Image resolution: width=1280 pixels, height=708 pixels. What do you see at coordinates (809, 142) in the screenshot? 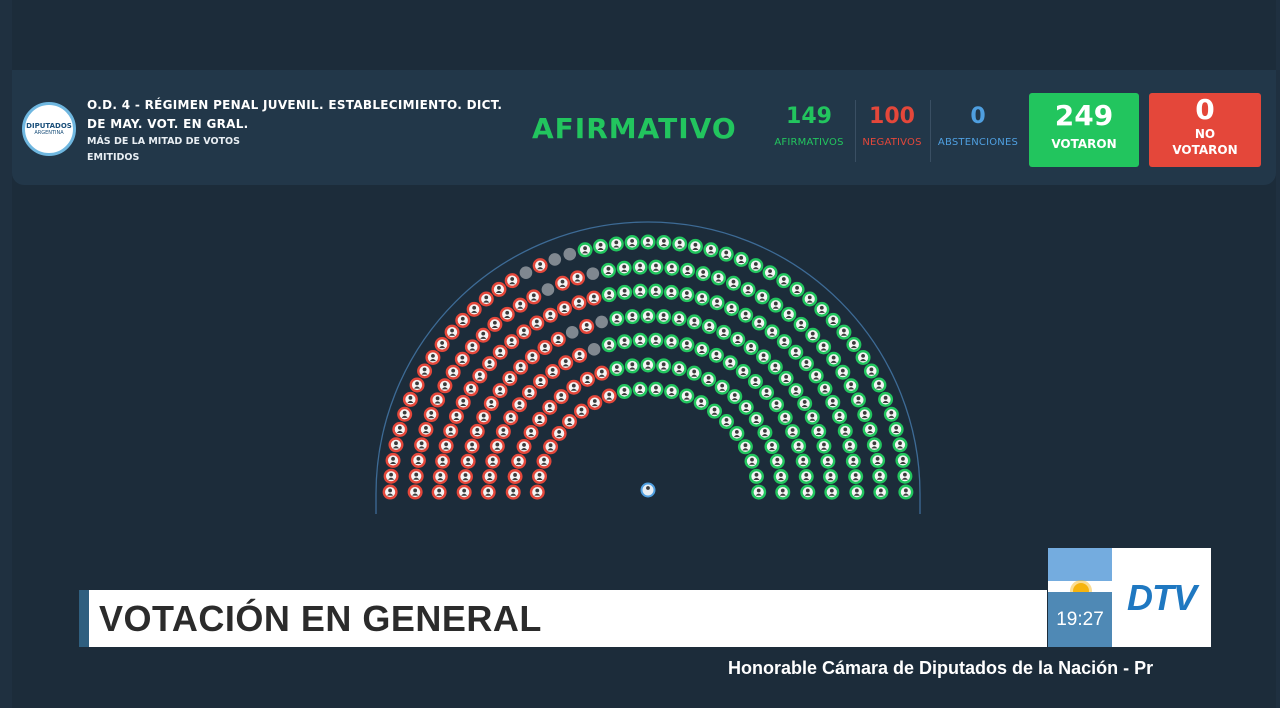
I see `affirmative-label: AFIRMATIVOS` at bounding box center [809, 142].